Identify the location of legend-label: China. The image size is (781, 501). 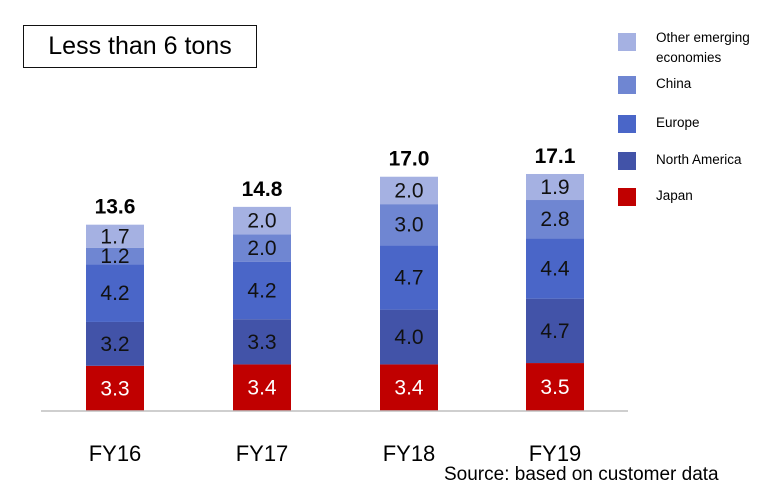
(674, 83).